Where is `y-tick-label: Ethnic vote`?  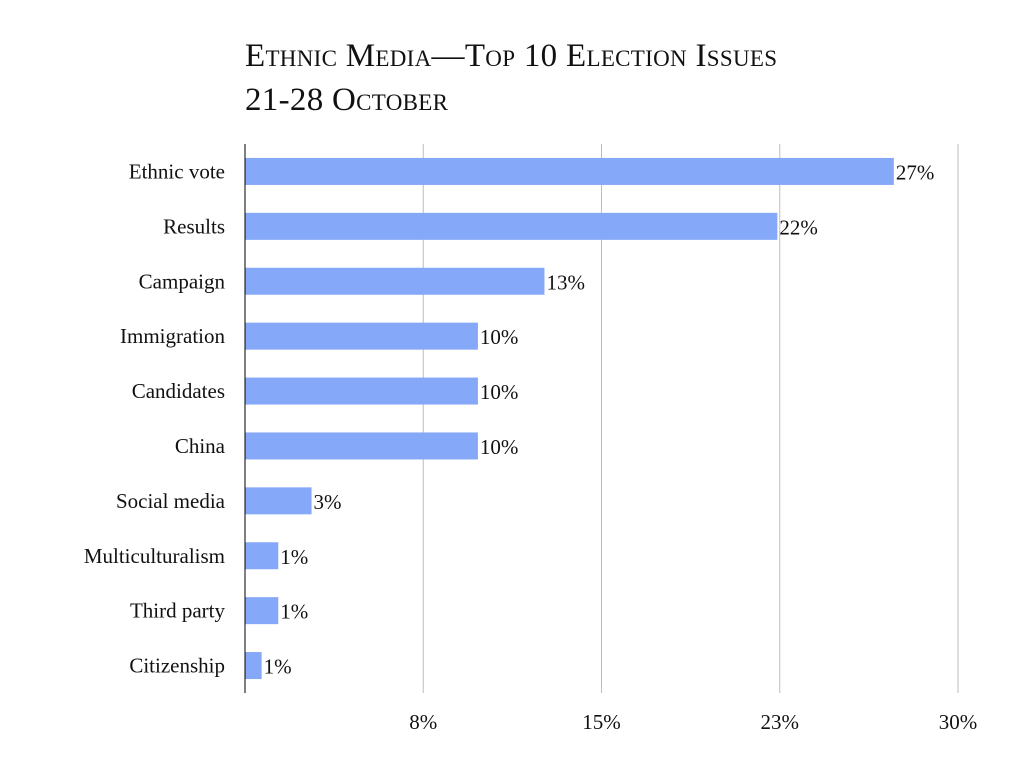 y-tick-label: Ethnic vote is located at coordinates (177, 171).